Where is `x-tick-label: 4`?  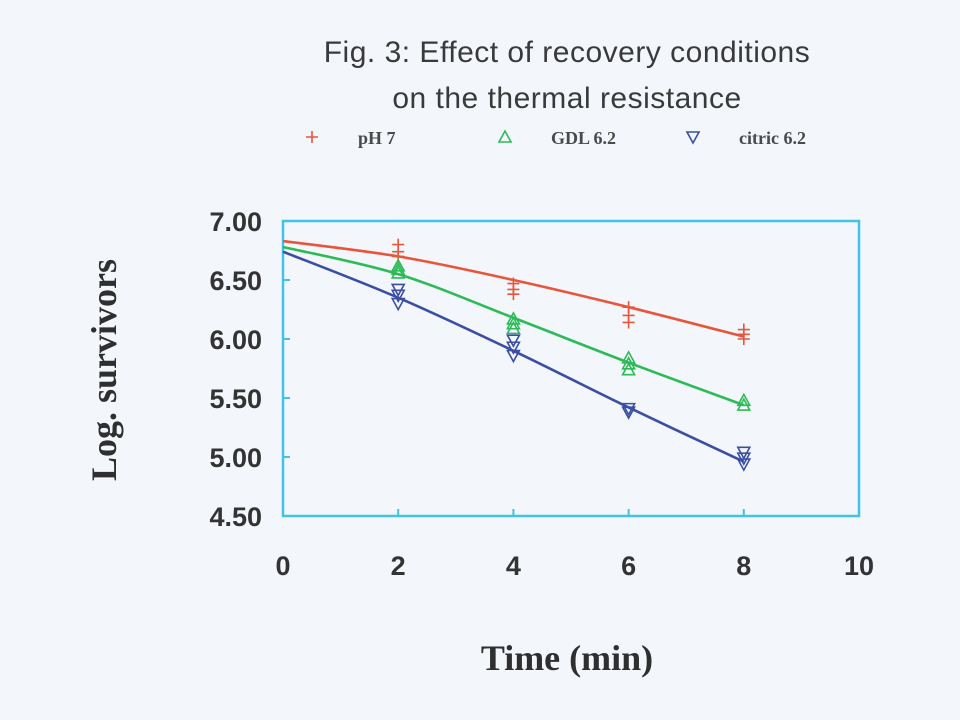
x-tick-label: 4 is located at coordinates (513, 566).